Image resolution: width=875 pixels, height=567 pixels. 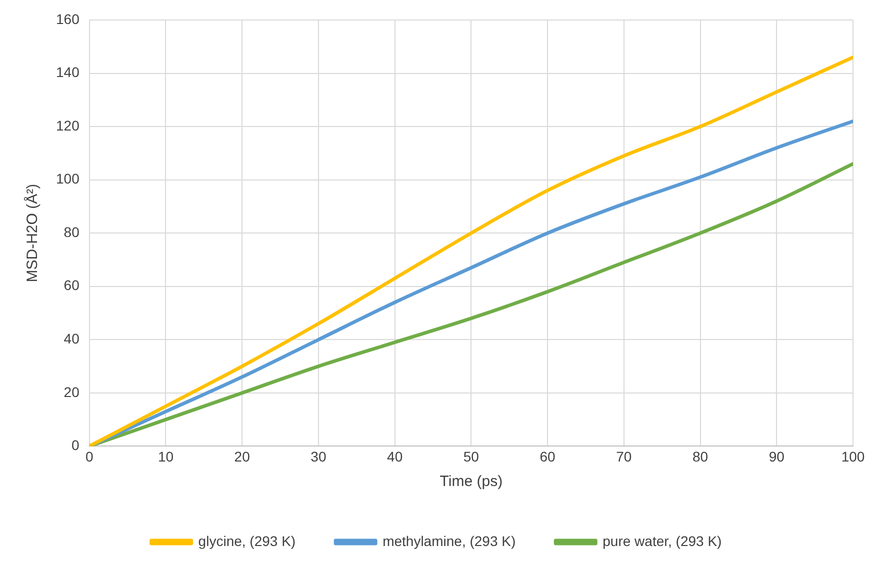 What do you see at coordinates (853, 456) in the screenshot?
I see `x-tick-label: 100` at bounding box center [853, 456].